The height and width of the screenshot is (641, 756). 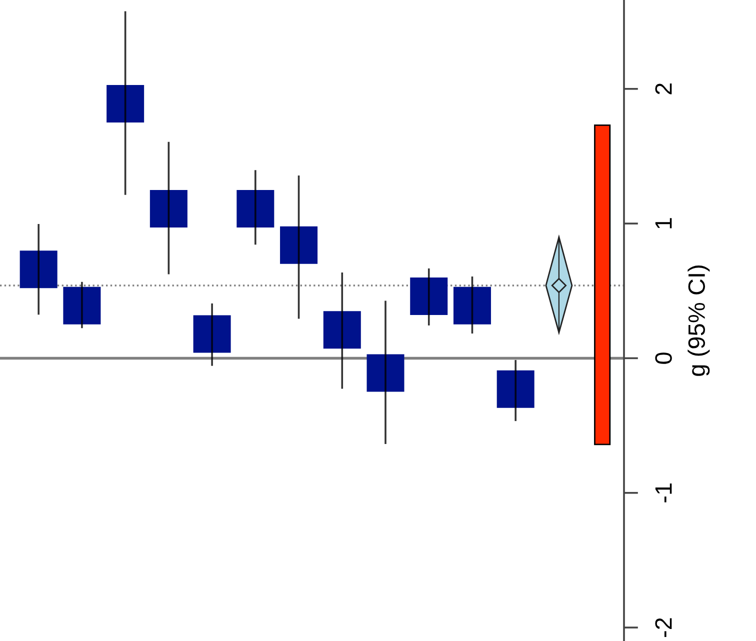 I want to click on y-axis-title: g (95% CI), so click(x=699, y=321).